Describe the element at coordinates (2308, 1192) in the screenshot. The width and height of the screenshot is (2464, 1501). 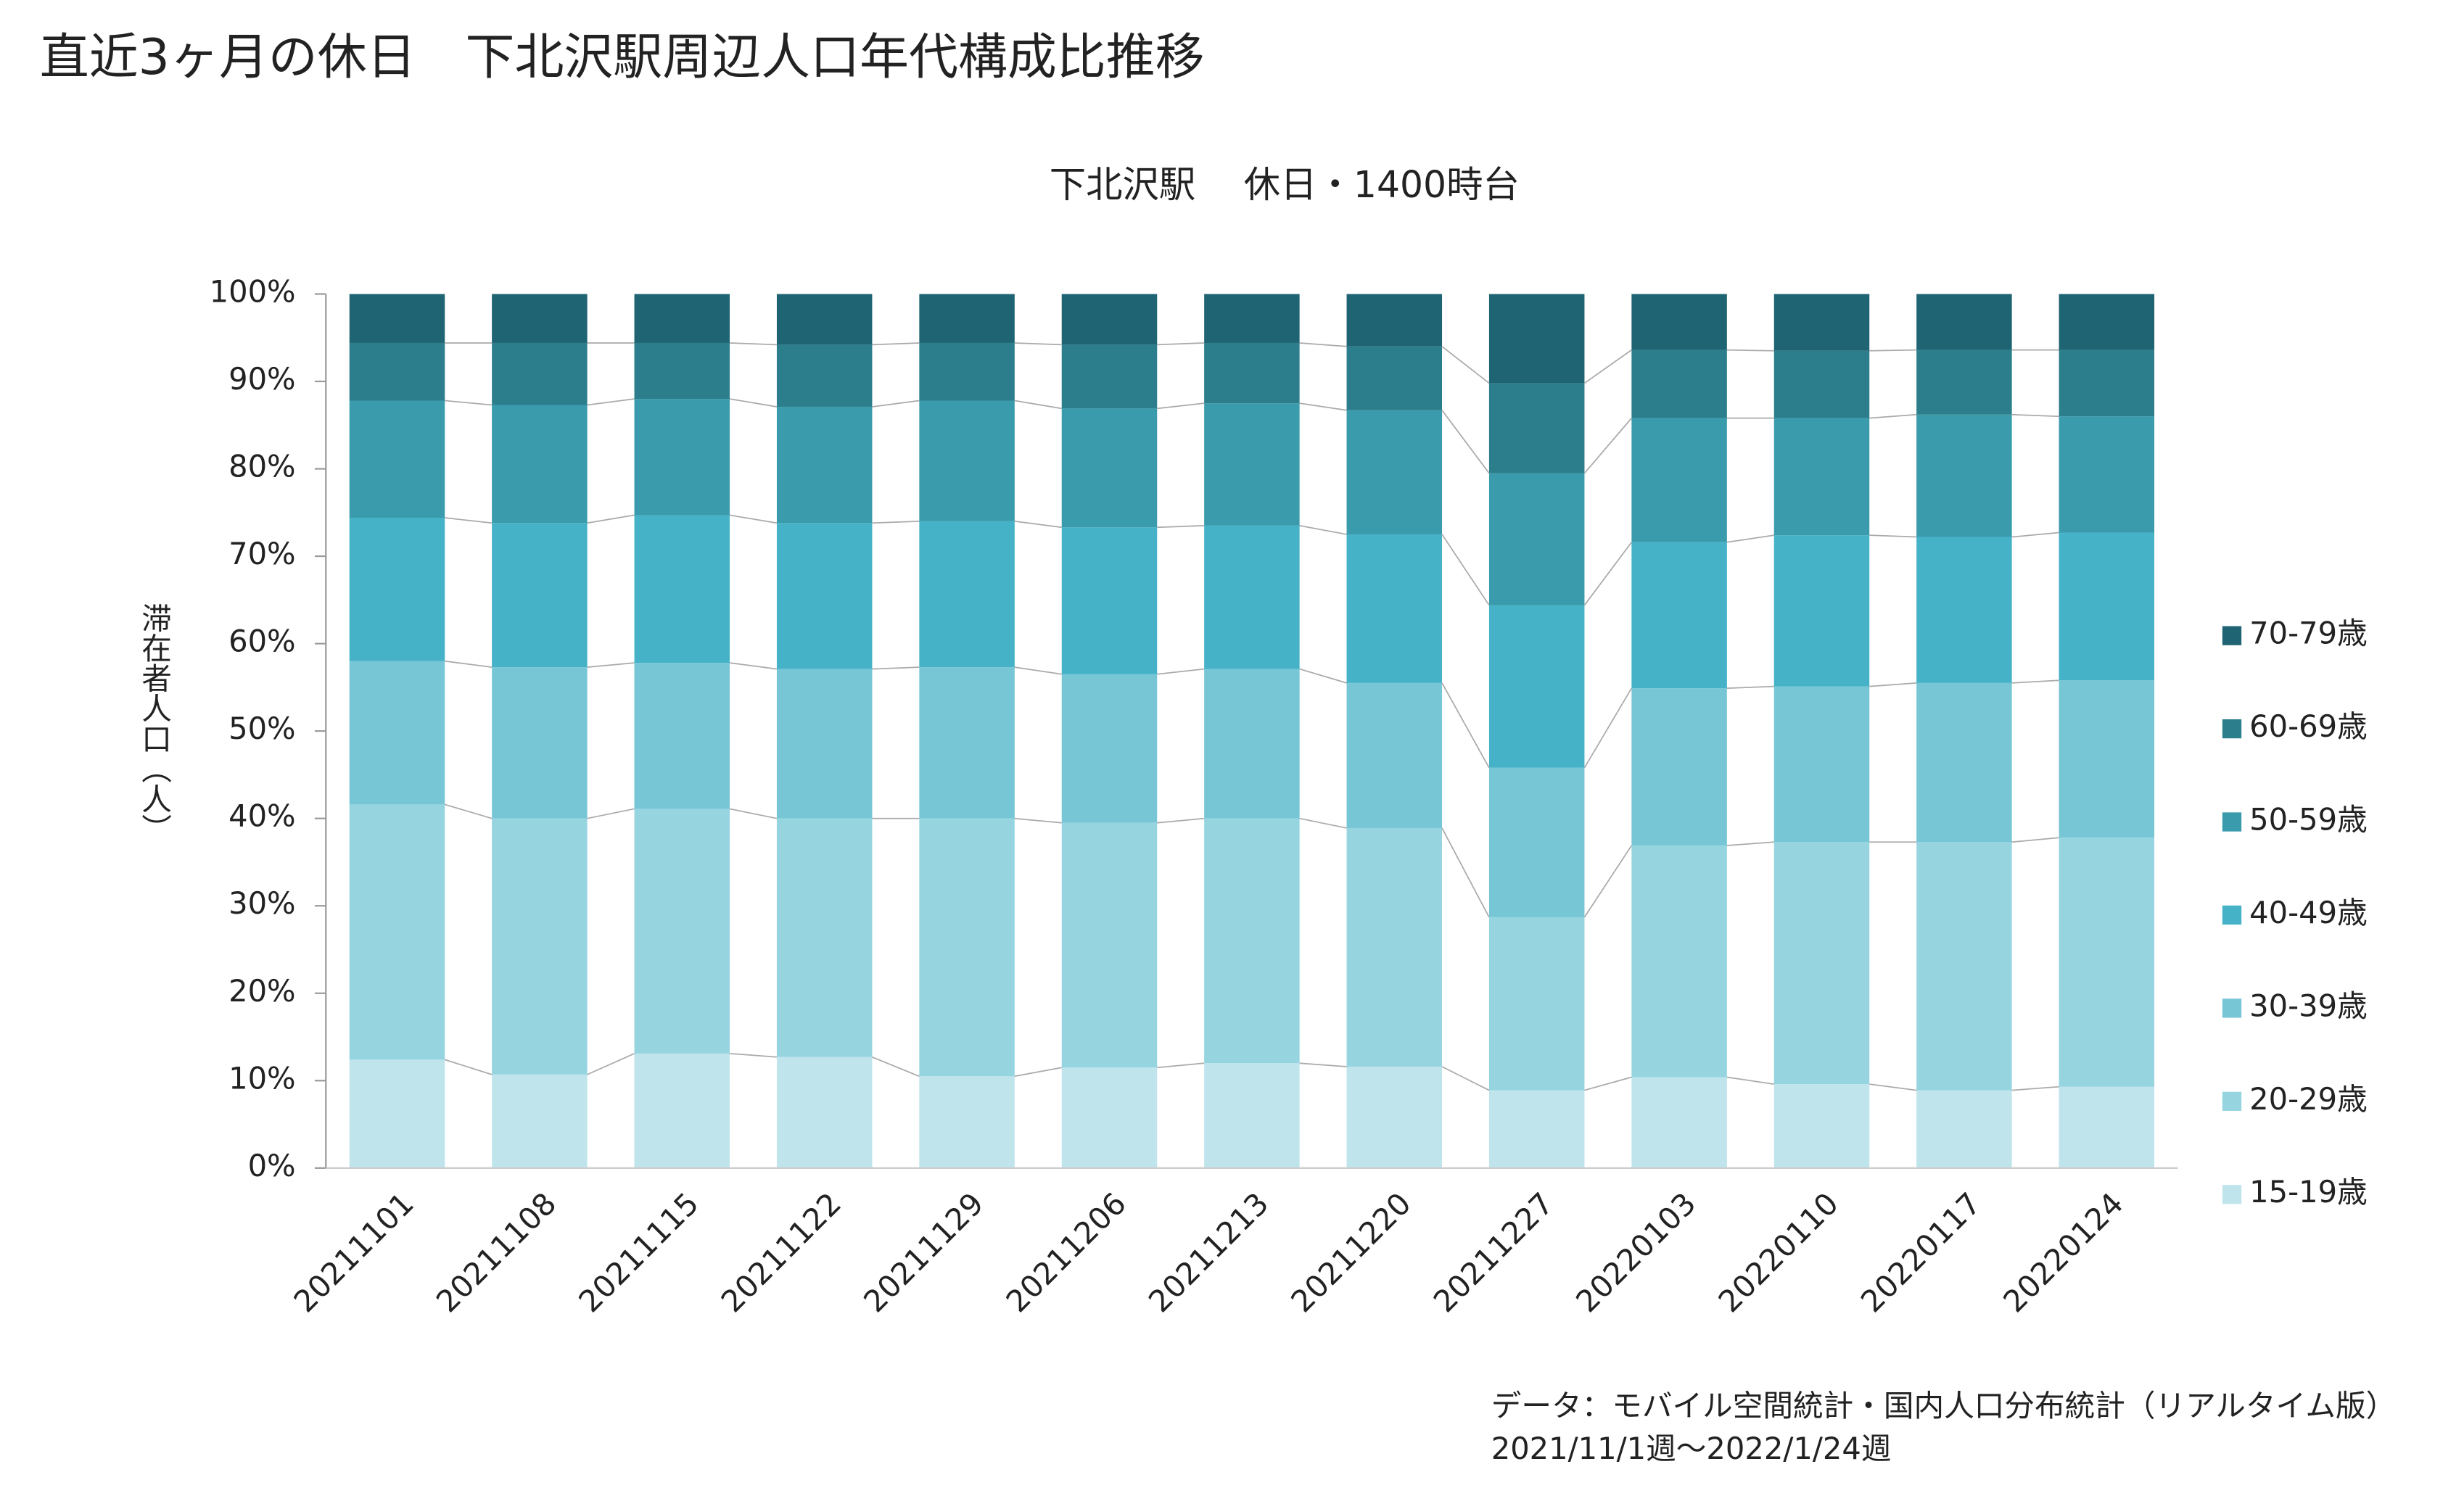
I see `legend-label: 15-19歳` at that location.